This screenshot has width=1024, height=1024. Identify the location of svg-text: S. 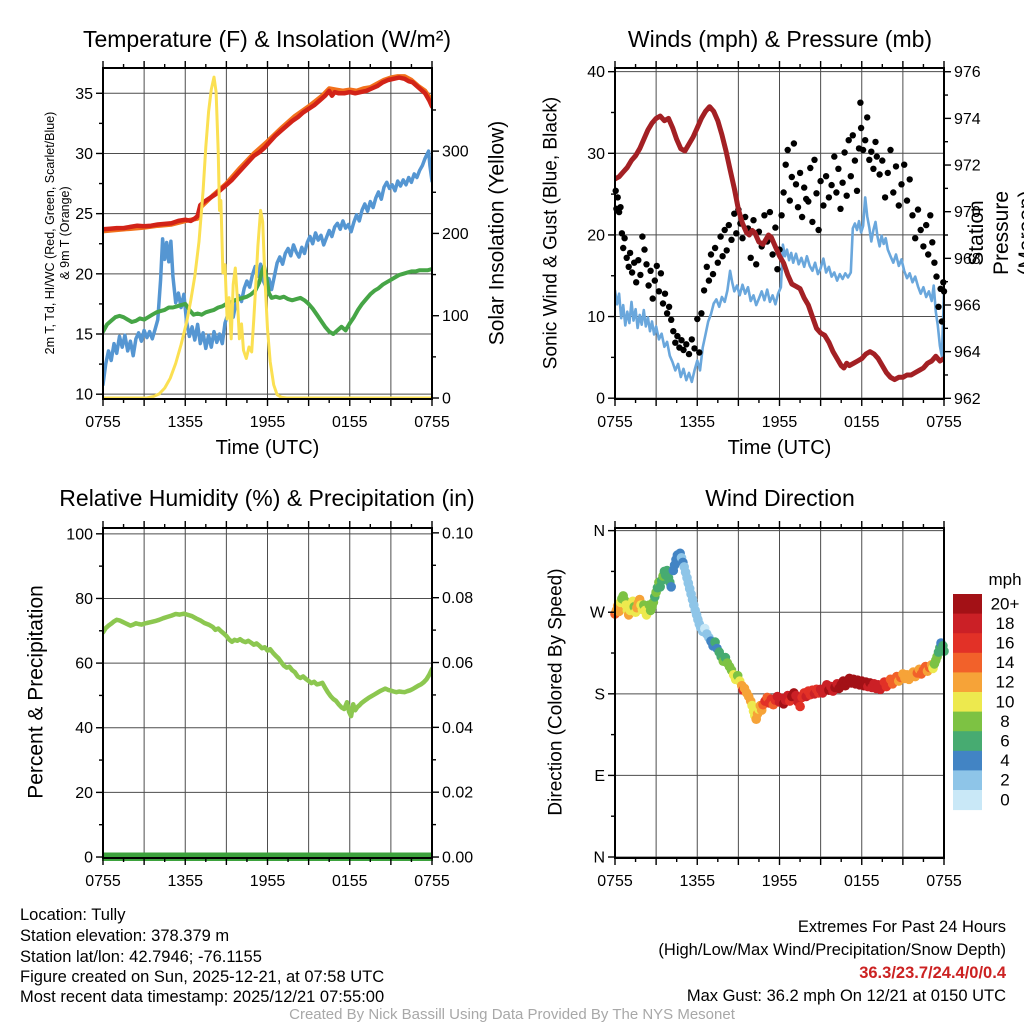
(599, 694).